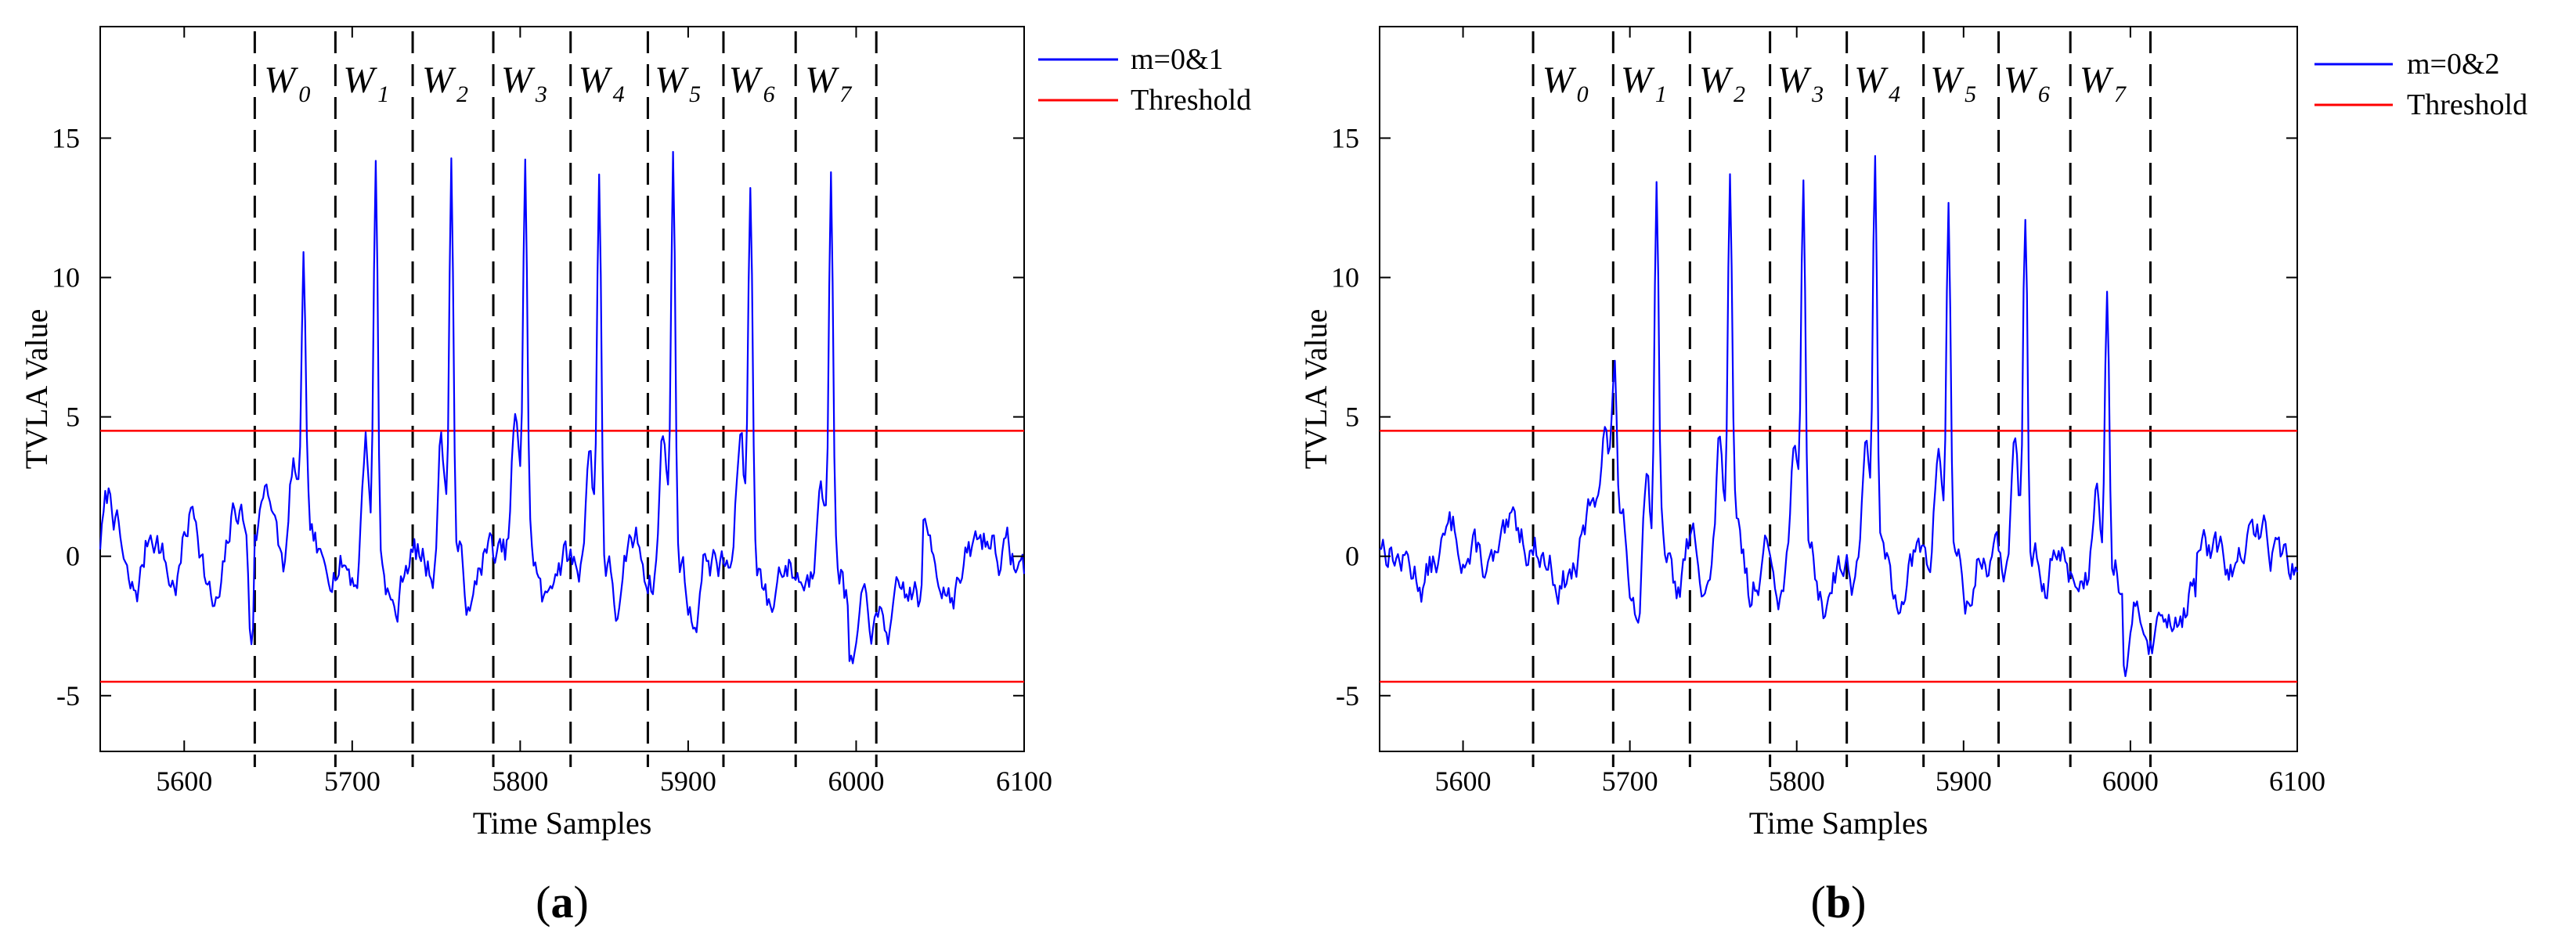 The width and height of the screenshot is (2576, 933). I want to click on panel-b-caption-letter: b, so click(1839, 902).